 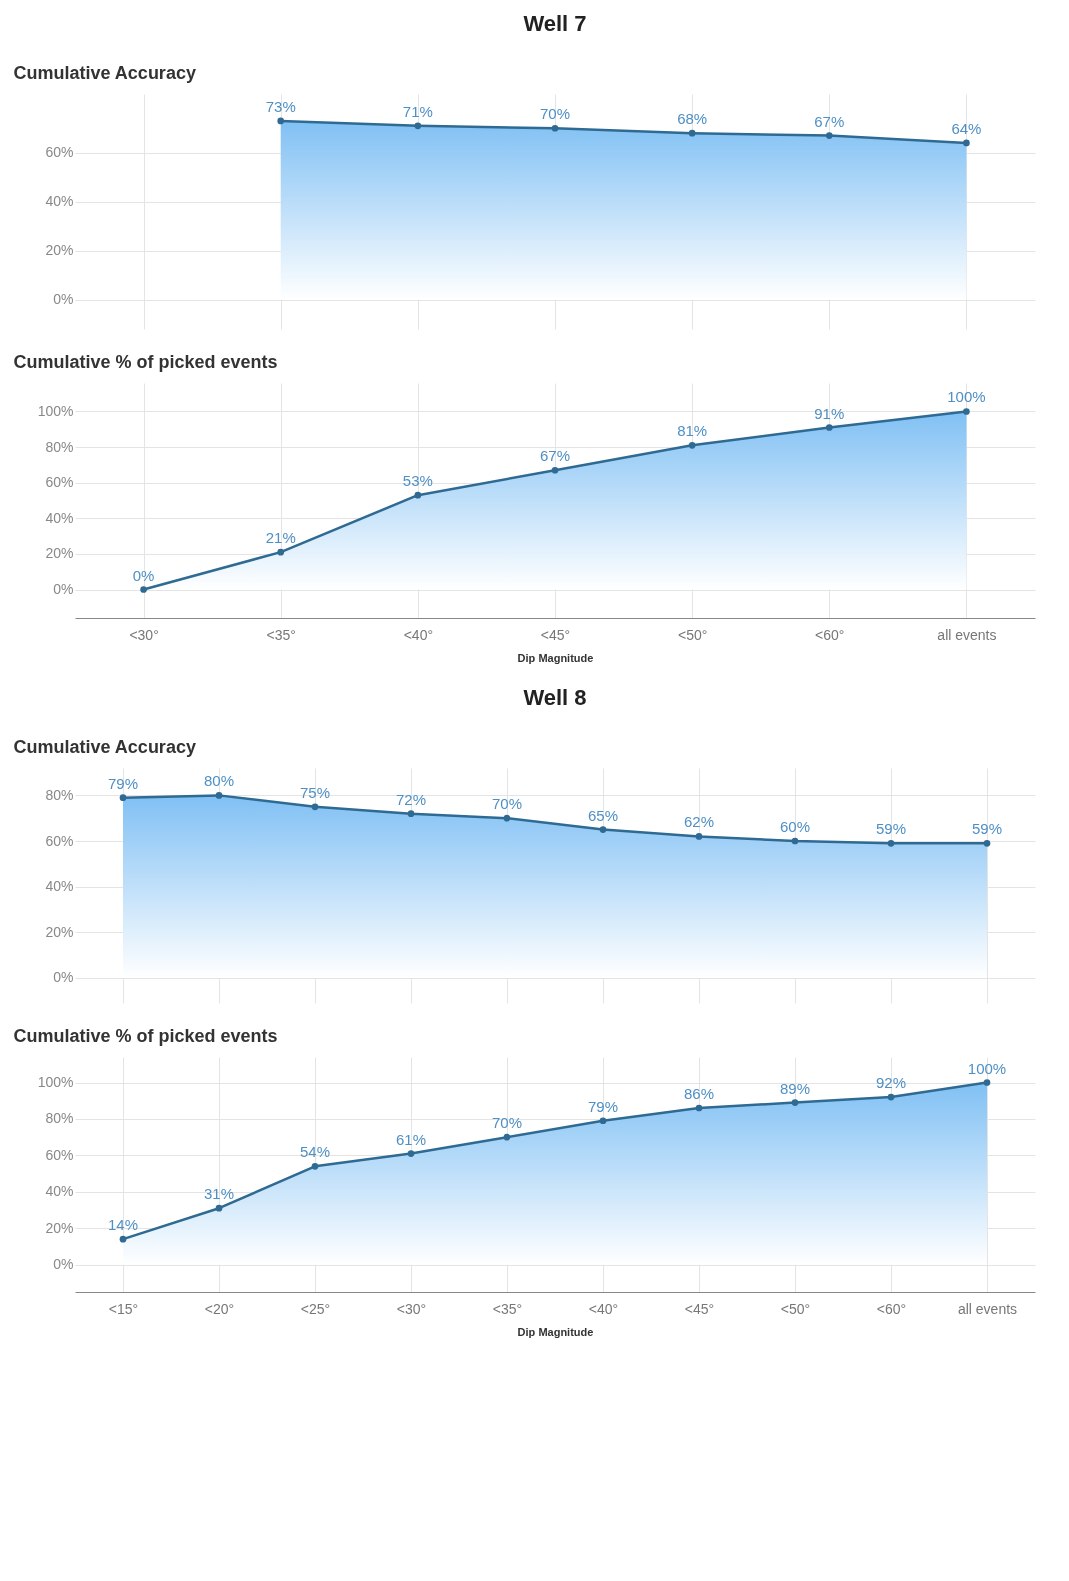 What do you see at coordinates (411, 799) in the screenshot?
I see `data-label: 72%` at bounding box center [411, 799].